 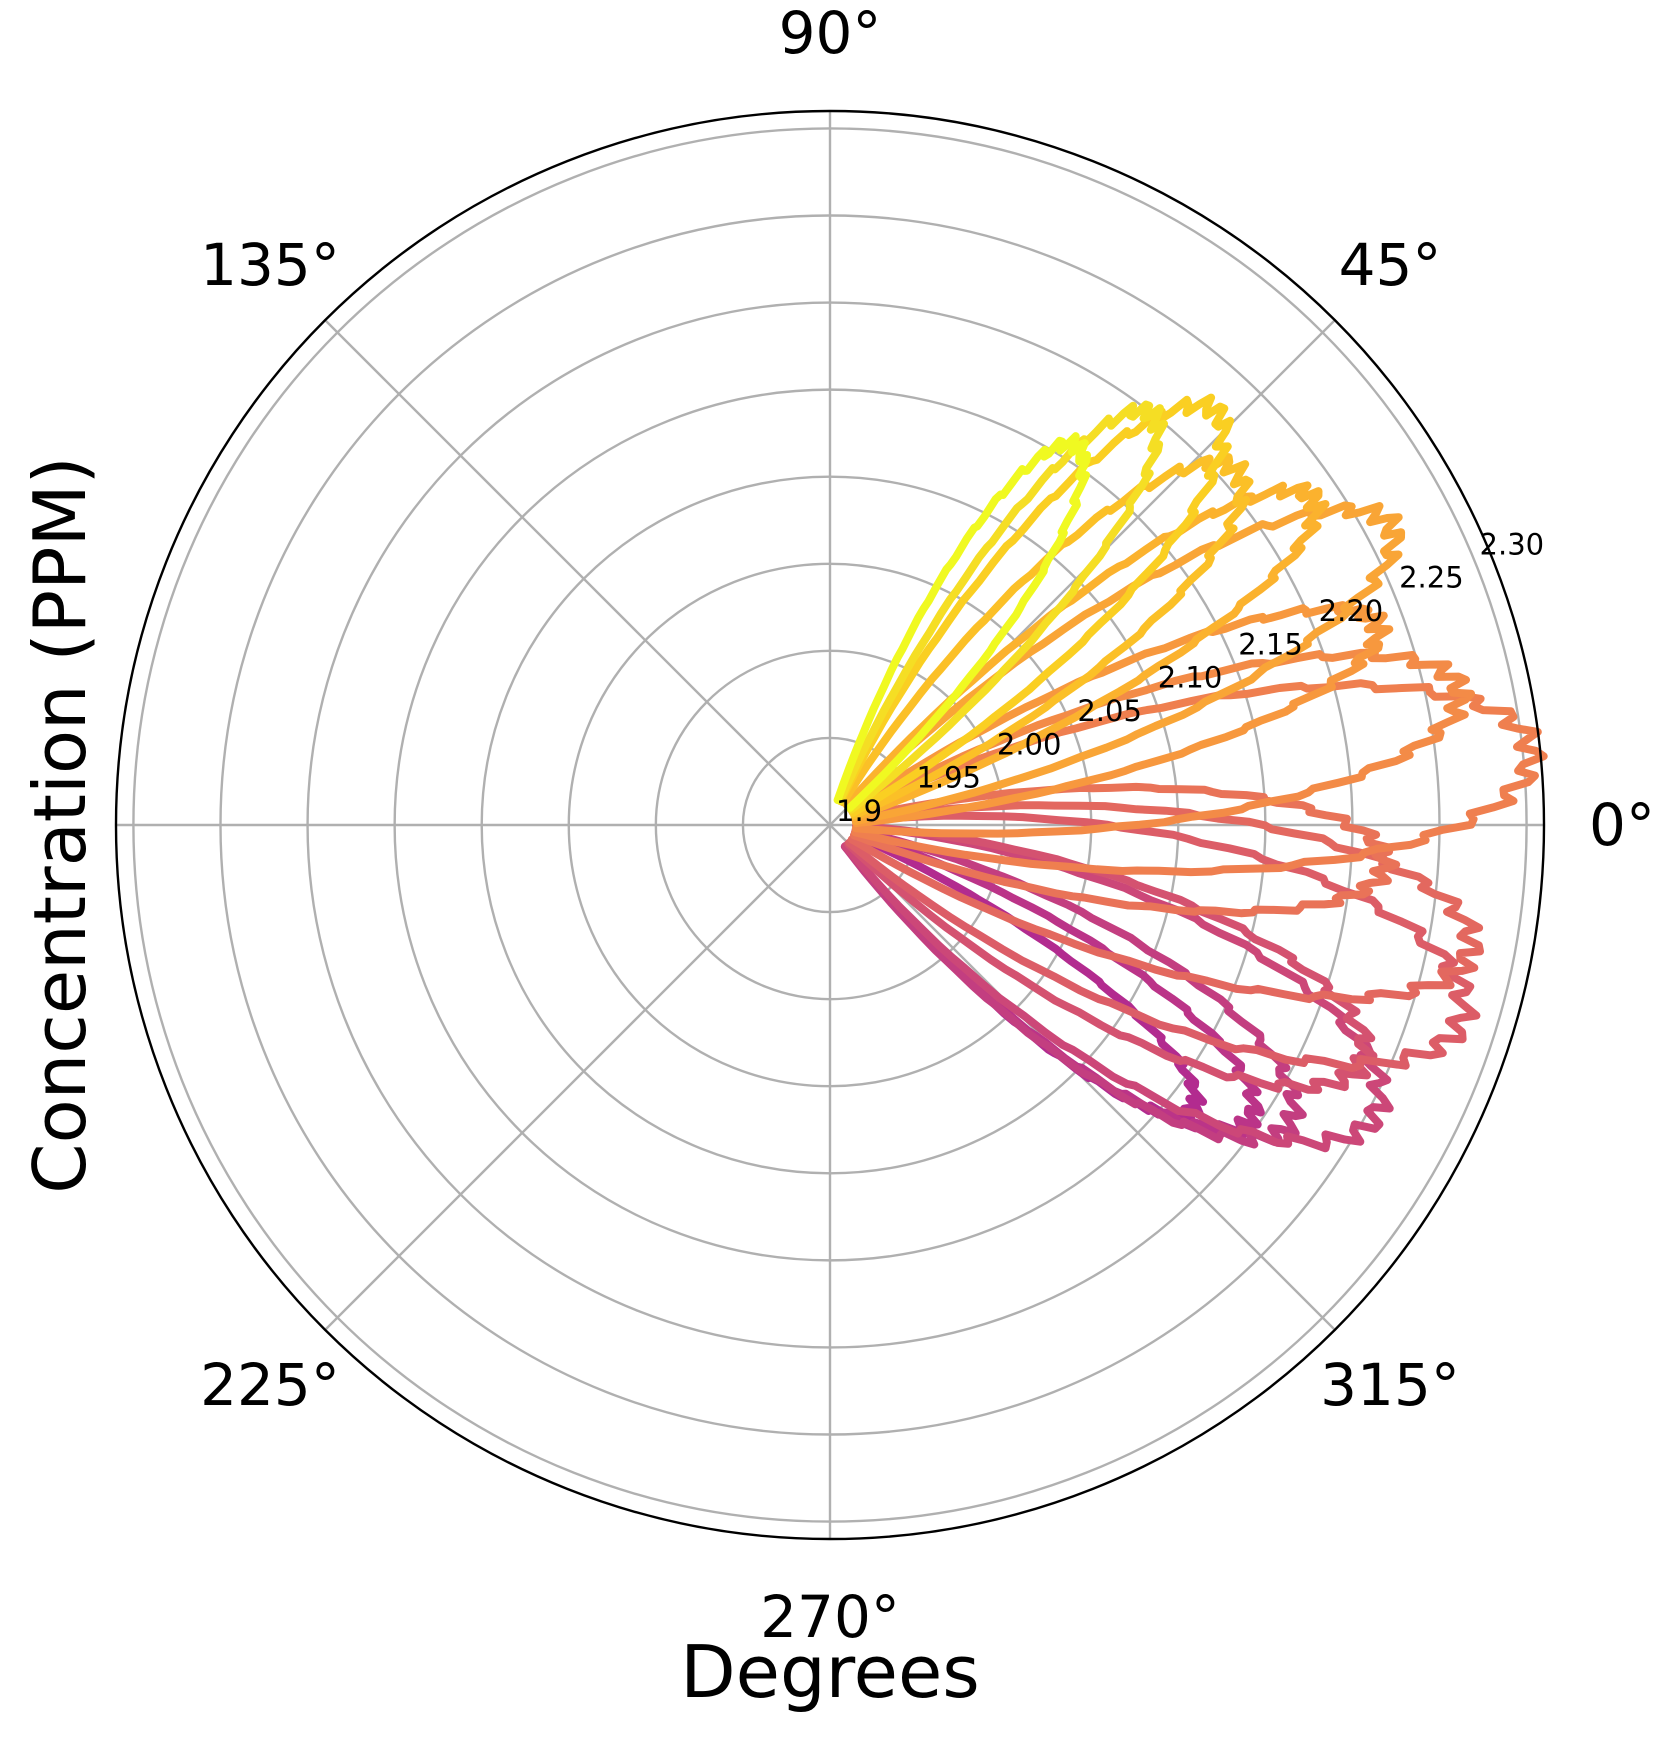 I want to click on r-tick-label-0: 1.9, so click(x=859, y=811).